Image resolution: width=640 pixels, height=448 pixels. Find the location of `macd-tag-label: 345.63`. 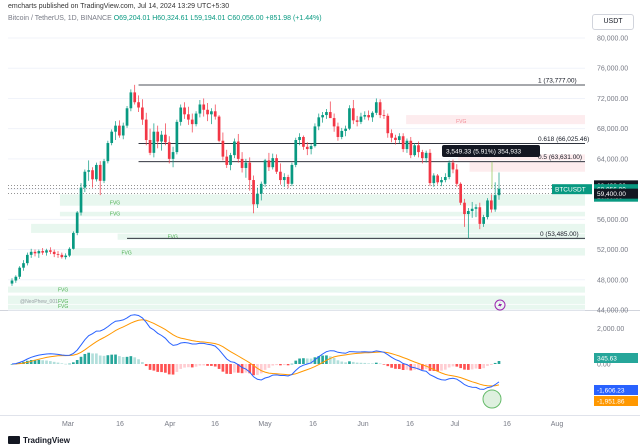

macd-tag-label: 345.63 is located at coordinates (607, 359).